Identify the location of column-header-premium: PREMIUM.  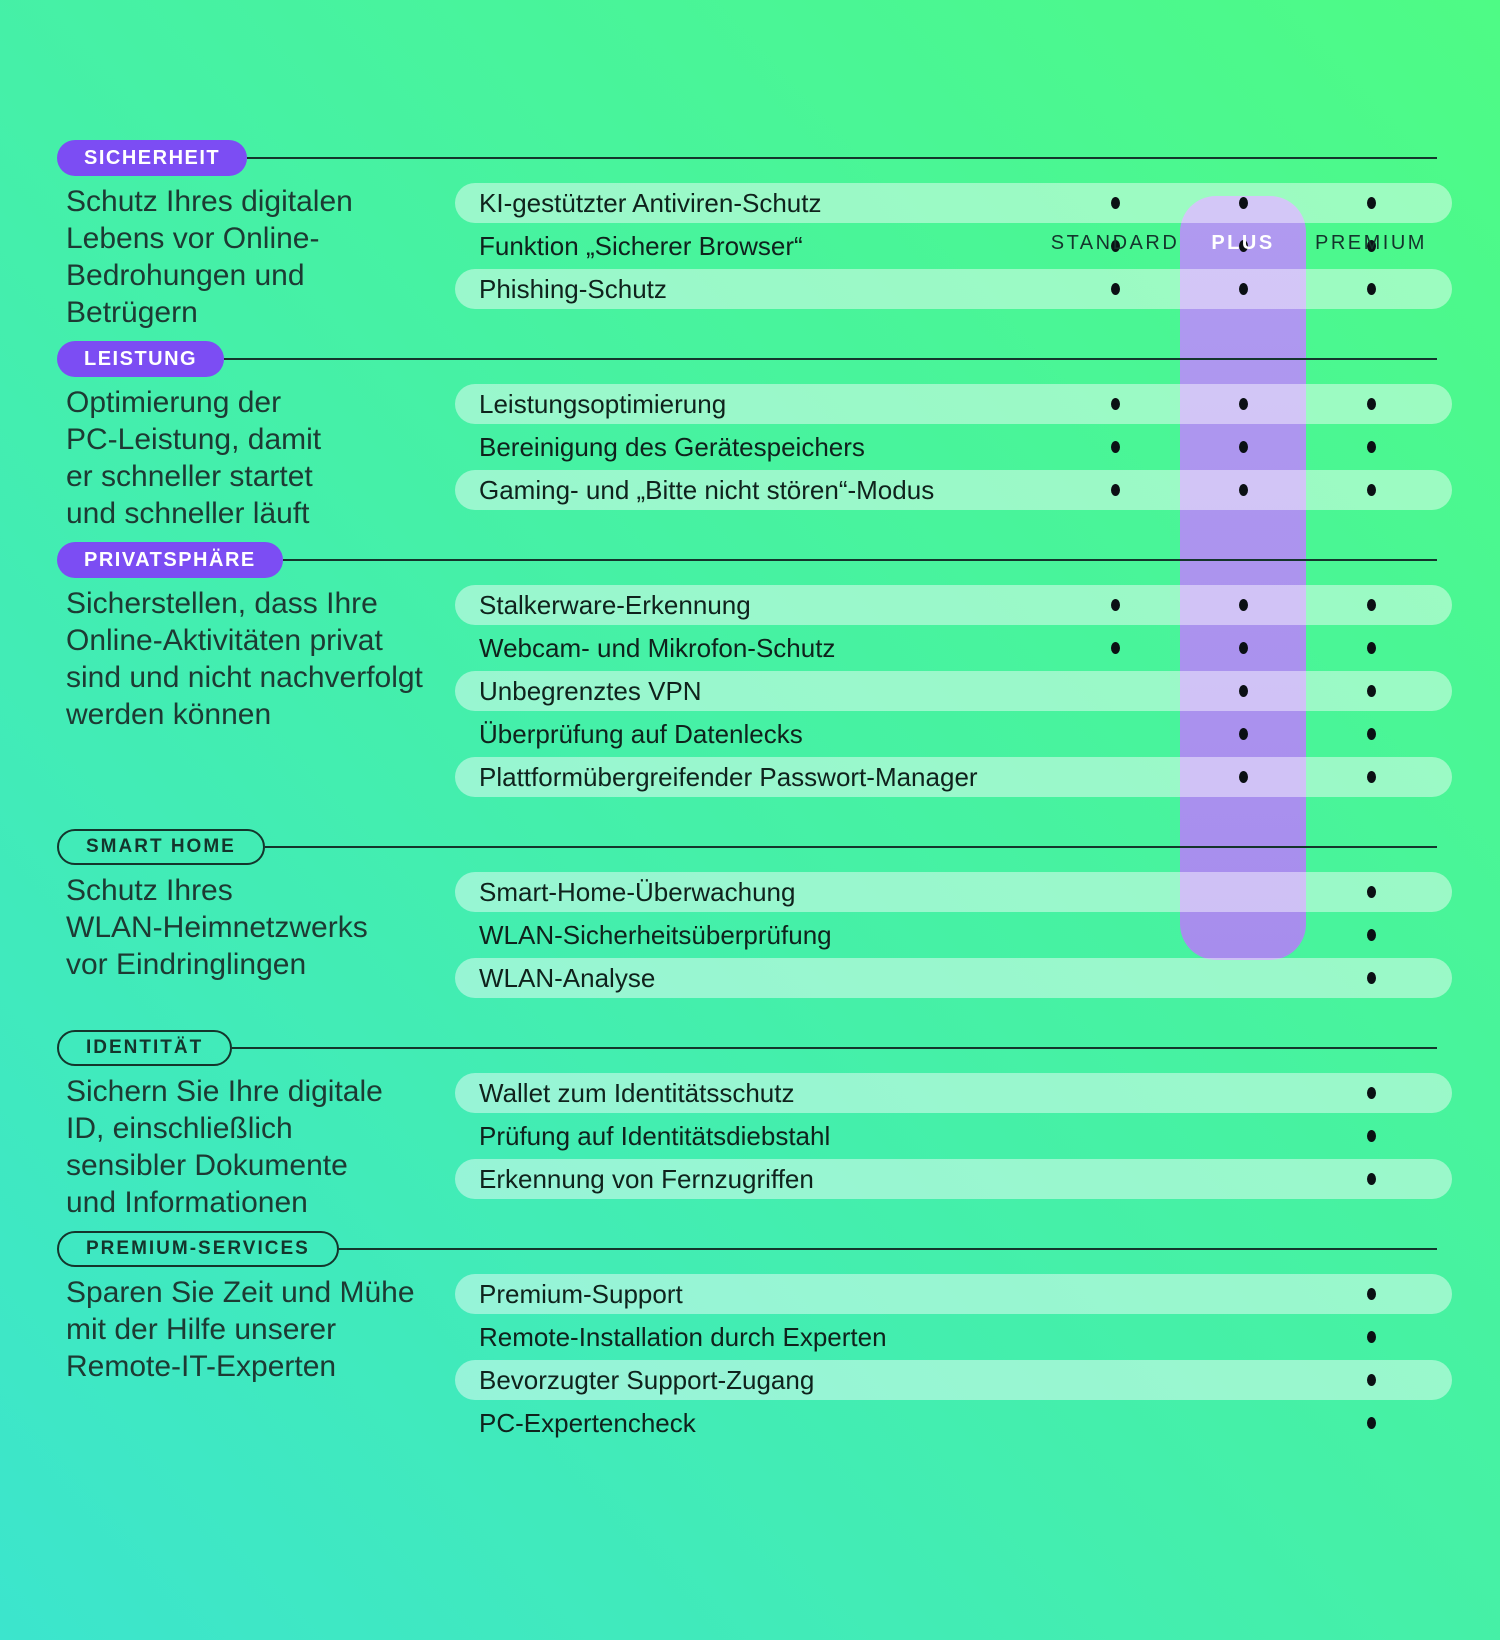
(1371, 243).